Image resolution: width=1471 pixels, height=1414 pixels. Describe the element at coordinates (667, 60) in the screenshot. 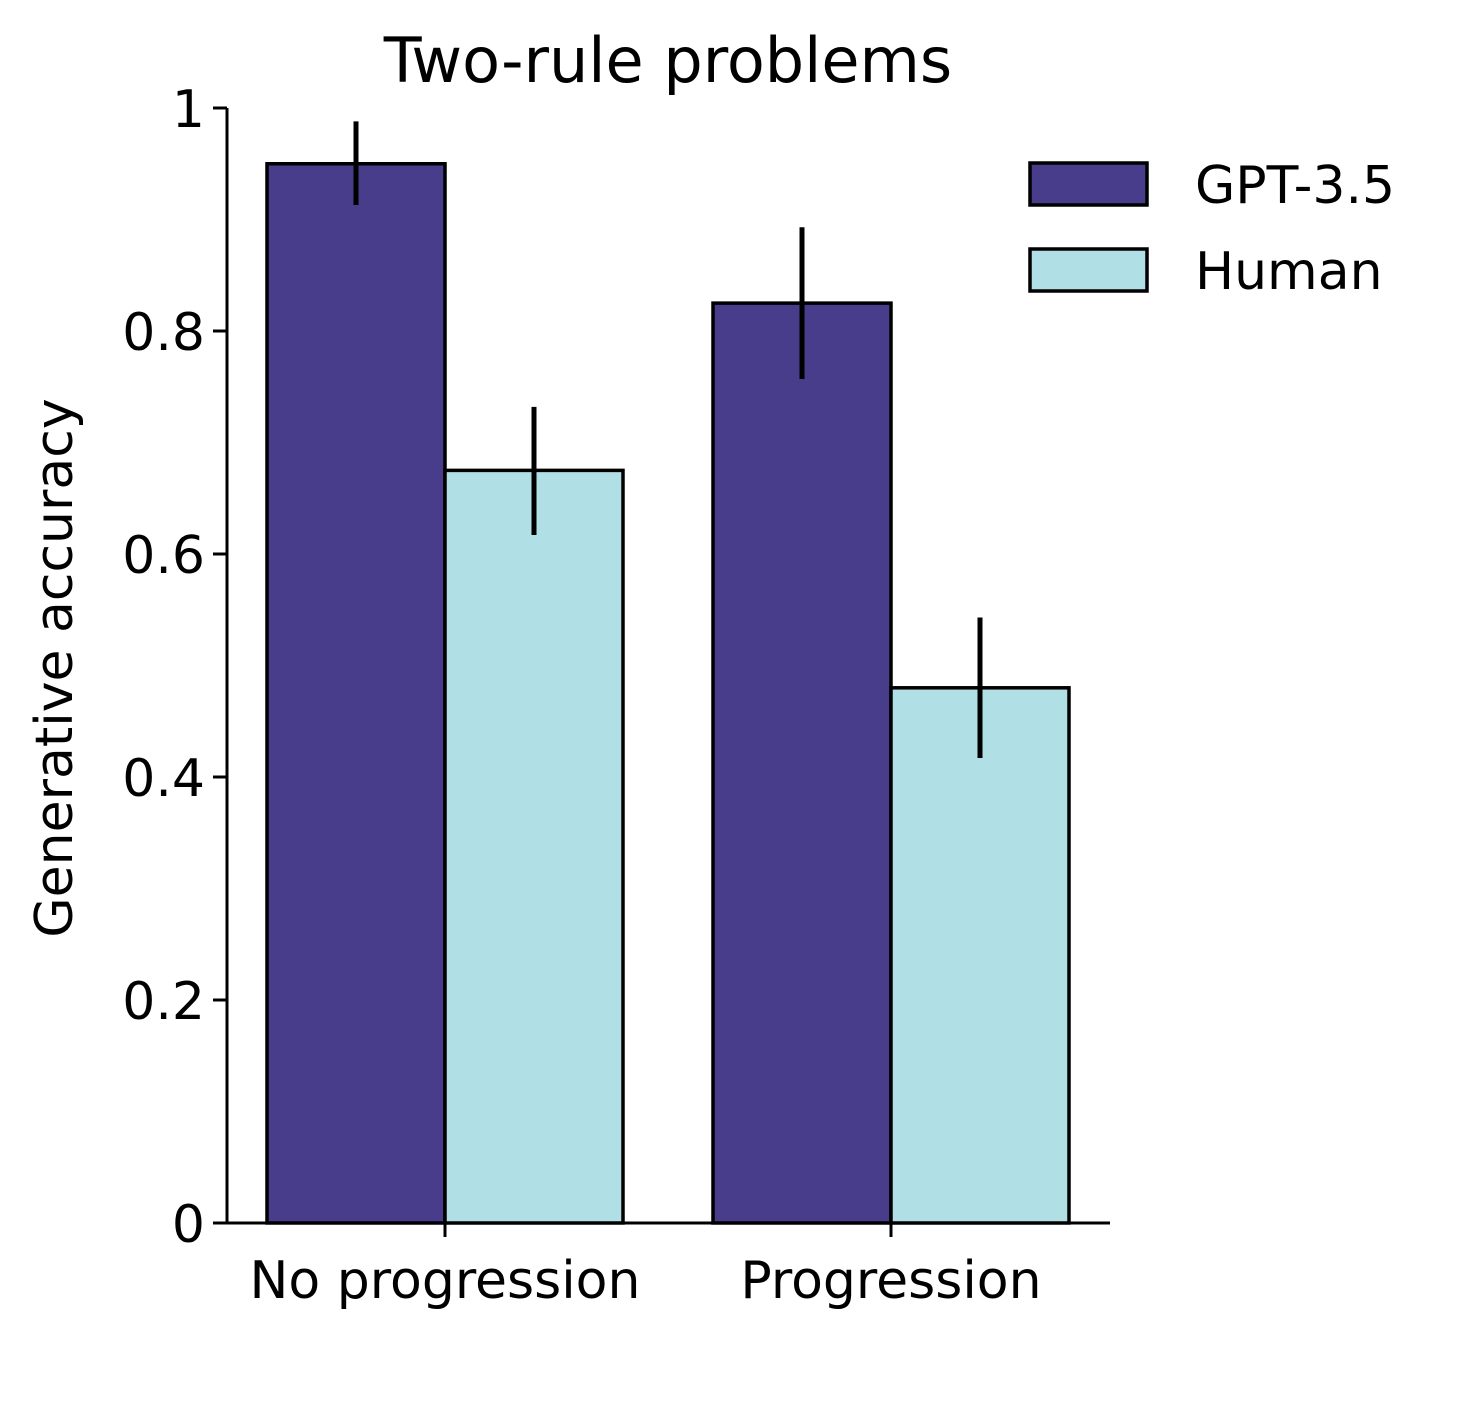

I see `chart-title: Two-rule problems` at that location.